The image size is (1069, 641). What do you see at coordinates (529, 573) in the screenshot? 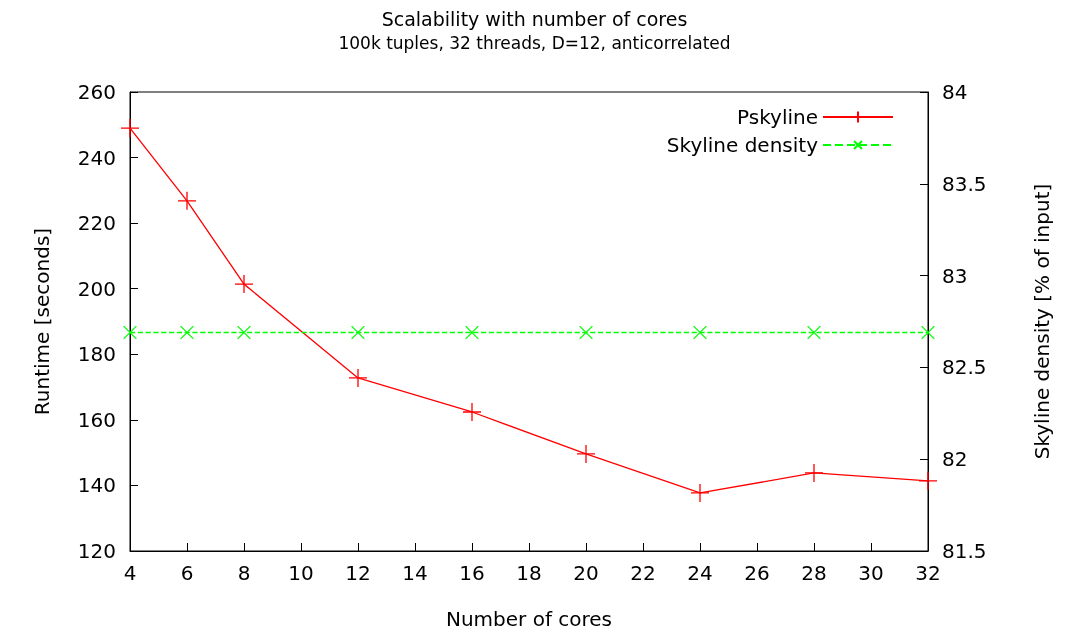
I see `x-tick-label: 18` at bounding box center [529, 573].